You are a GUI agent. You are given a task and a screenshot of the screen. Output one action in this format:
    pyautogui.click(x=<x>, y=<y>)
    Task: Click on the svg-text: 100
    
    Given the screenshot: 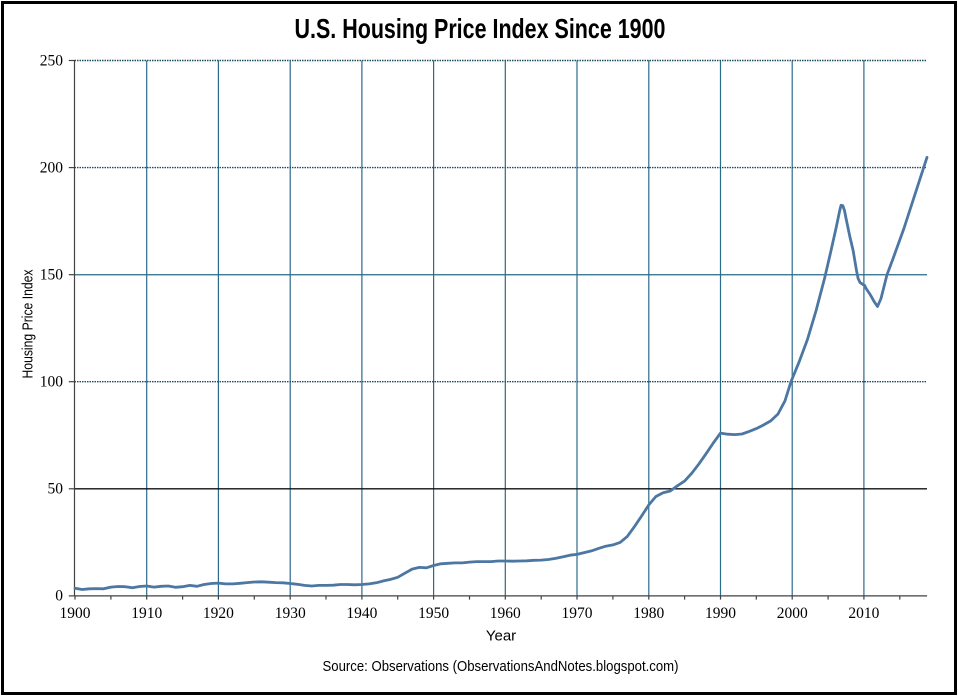 What is the action you would take?
    pyautogui.click(x=52, y=382)
    